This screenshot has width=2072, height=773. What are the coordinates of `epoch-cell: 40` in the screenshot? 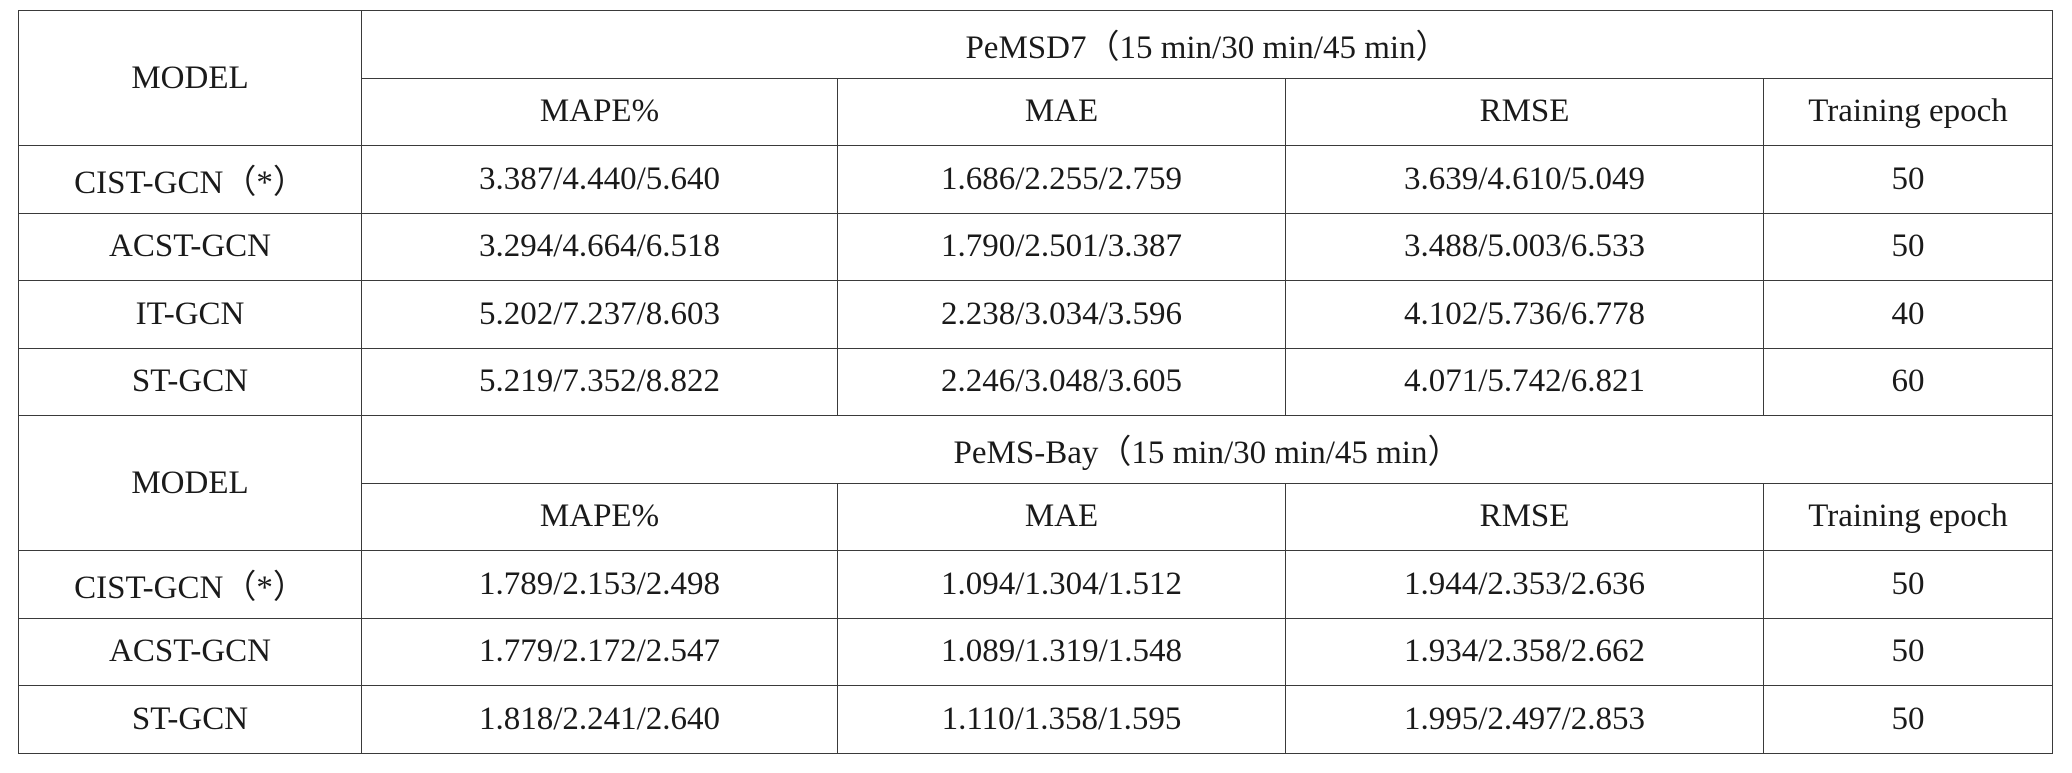 It's located at (1908, 314).